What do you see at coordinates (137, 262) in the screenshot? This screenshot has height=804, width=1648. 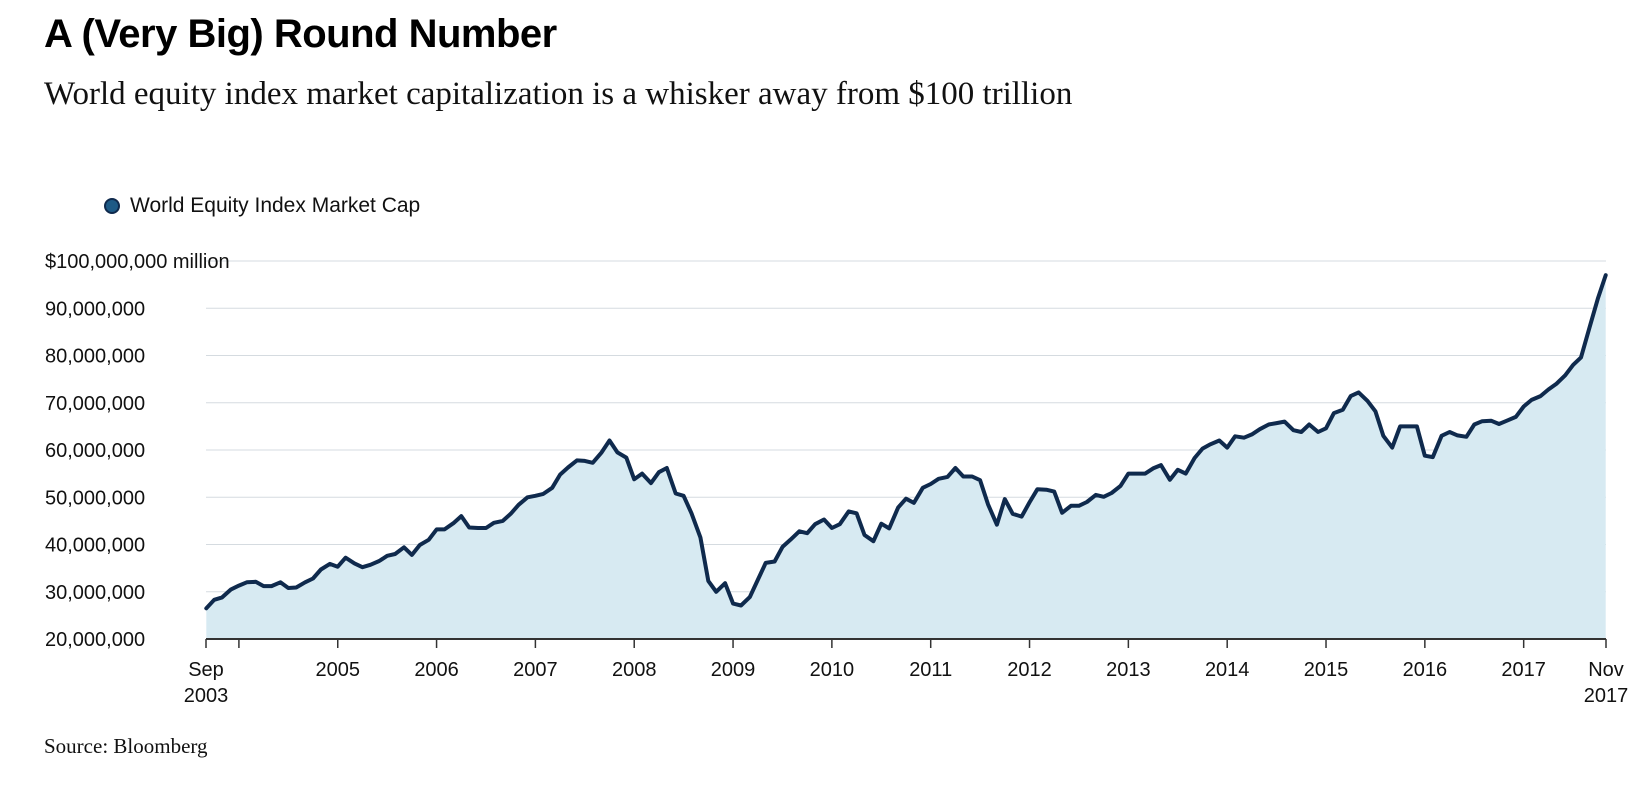 I see `y-tick-label: $100,000,000 million` at bounding box center [137, 262].